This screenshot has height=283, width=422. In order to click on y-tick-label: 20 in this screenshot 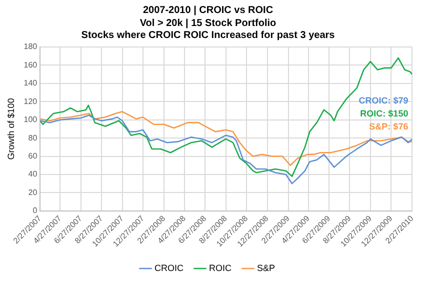, I will do `click(33, 192)`.